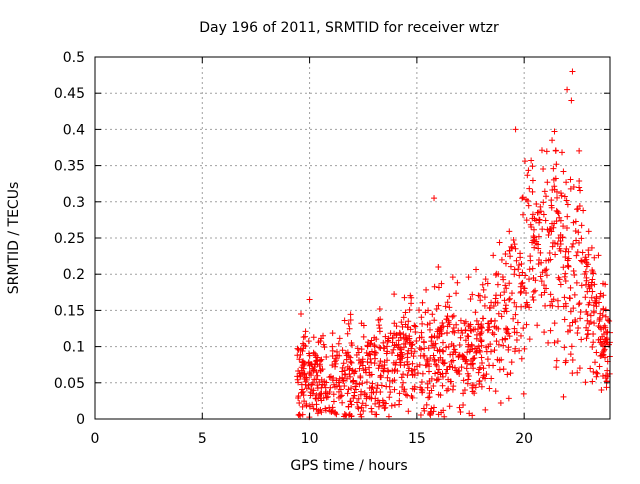  What do you see at coordinates (69, 239) in the screenshot?
I see `y-tick-label: 0.25` at bounding box center [69, 239].